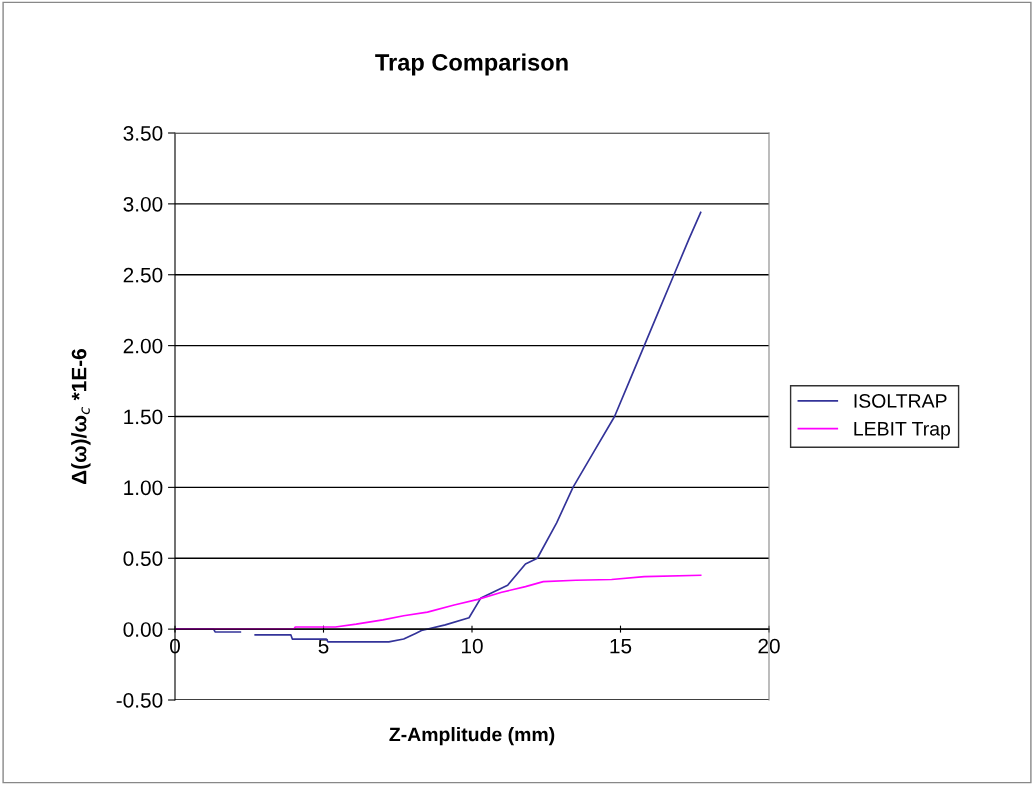 This screenshot has height=785, width=1034. I want to click on y-tick-label: 1.00, so click(143, 488).